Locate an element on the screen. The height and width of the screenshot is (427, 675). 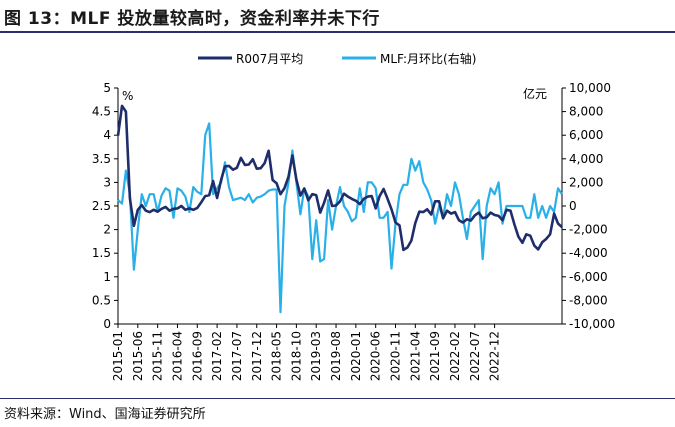
x-tick-label: 2021-04 is located at coordinates (415, 356).